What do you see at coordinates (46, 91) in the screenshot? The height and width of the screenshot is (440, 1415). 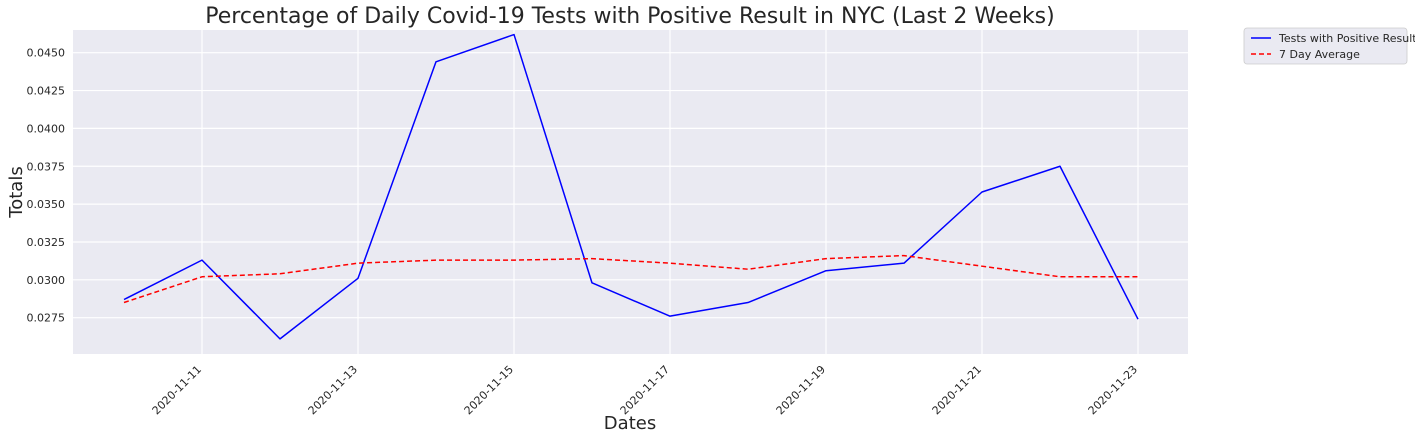 I see `y-tick-label: 0.0425` at bounding box center [46, 91].